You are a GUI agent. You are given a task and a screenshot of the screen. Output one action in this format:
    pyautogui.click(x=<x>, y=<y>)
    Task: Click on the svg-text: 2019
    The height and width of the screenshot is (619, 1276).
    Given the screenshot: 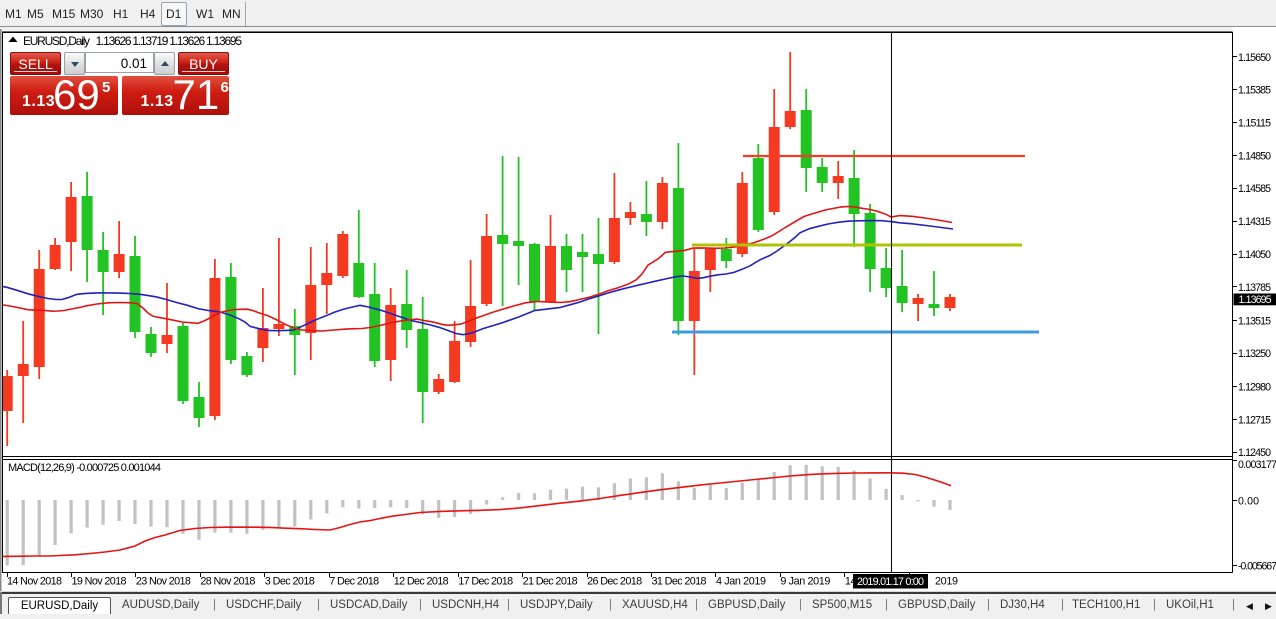 What is the action you would take?
    pyautogui.click(x=946, y=582)
    